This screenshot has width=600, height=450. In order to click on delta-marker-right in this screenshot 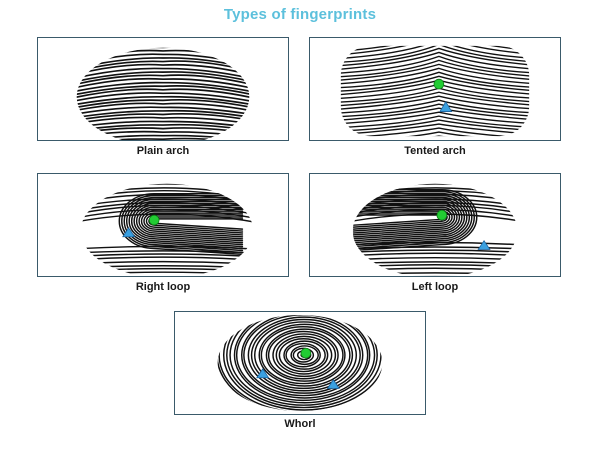, I will do `click(333, 383)`.